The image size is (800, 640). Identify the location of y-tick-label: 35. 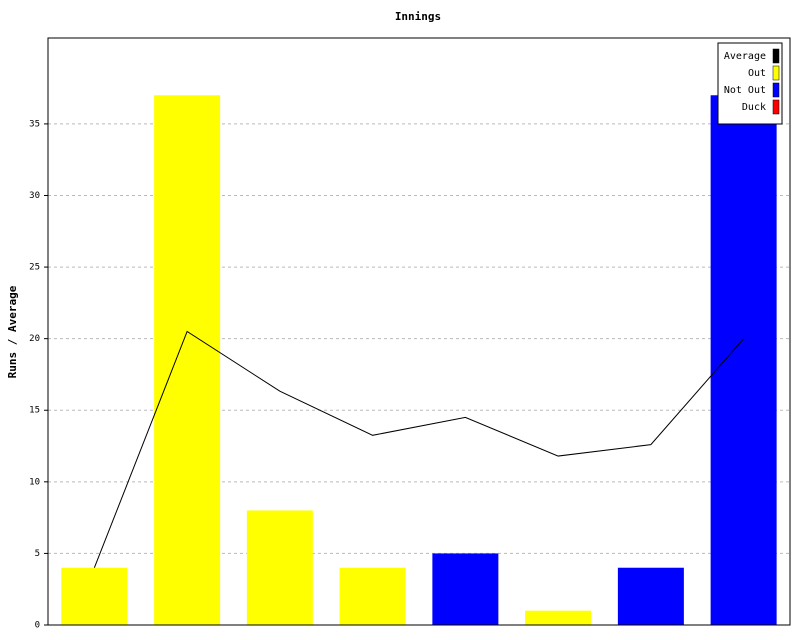
(34, 124).